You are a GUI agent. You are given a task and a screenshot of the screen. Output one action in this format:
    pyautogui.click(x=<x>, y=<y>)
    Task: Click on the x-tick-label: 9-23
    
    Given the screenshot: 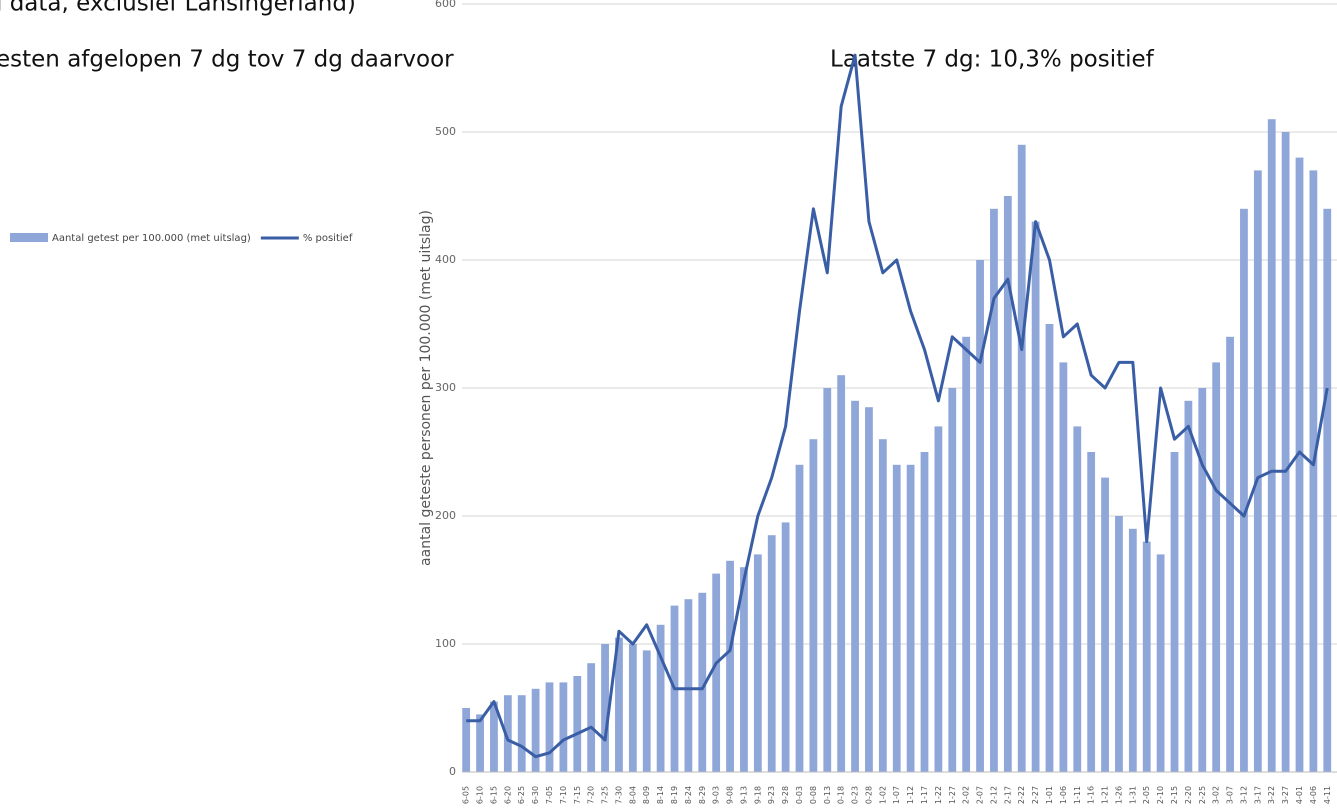 What is the action you would take?
    pyautogui.click(x=771, y=795)
    